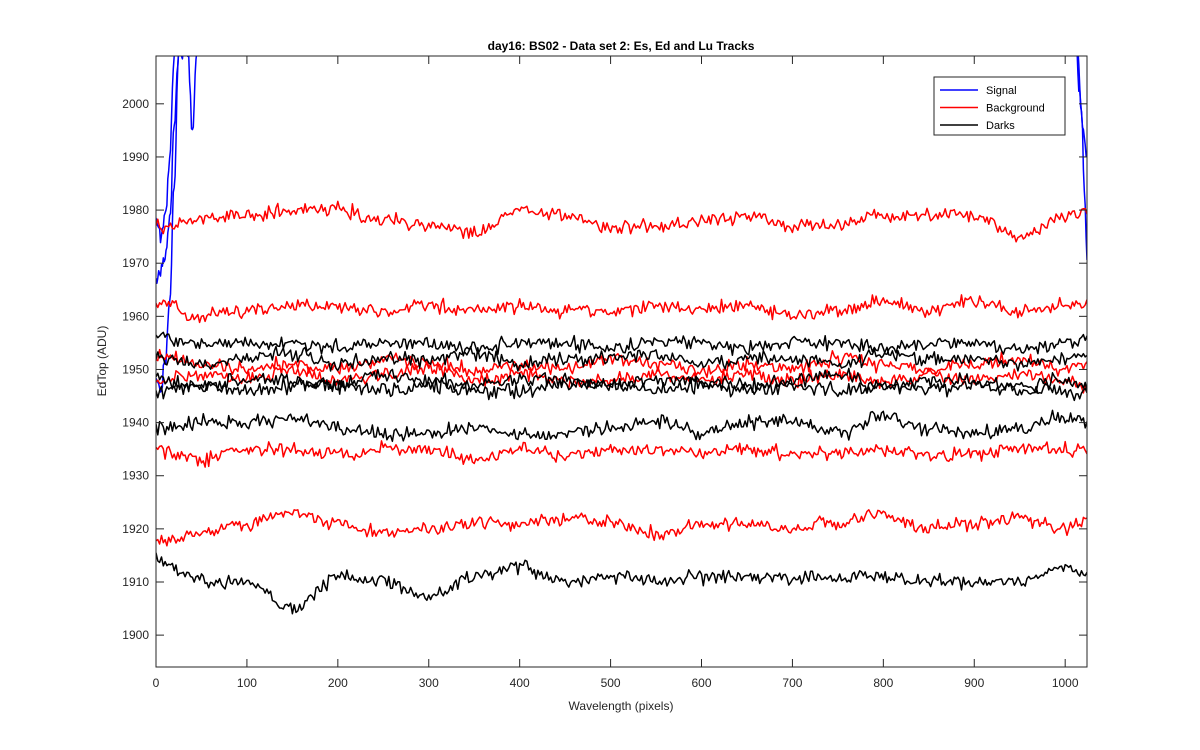  What do you see at coordinates (1001, 91) in the screenshot?
I see `legend-label-signal: Signal` at bounding box center [1001, 91].